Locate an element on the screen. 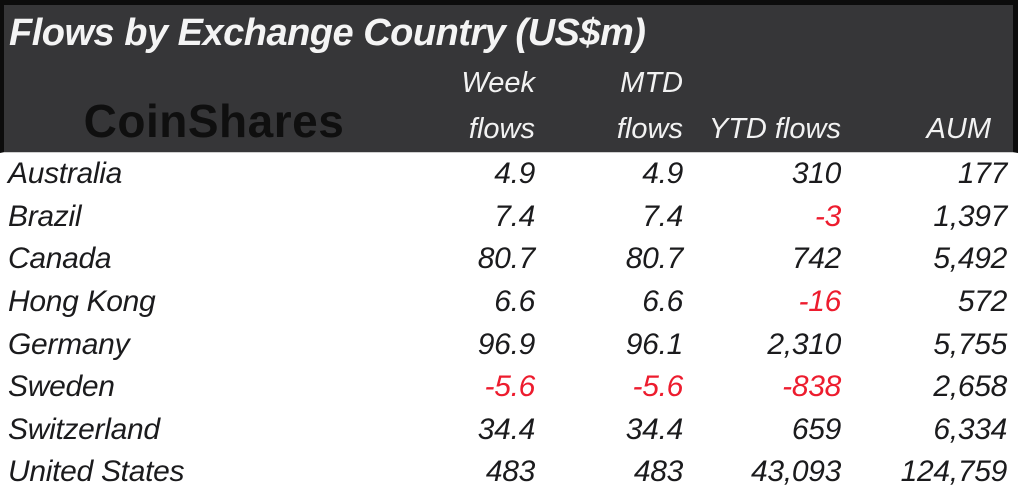 The image size is (1018, 494). aum-value-cell: 5,755 is located at coordinates (970, 344).